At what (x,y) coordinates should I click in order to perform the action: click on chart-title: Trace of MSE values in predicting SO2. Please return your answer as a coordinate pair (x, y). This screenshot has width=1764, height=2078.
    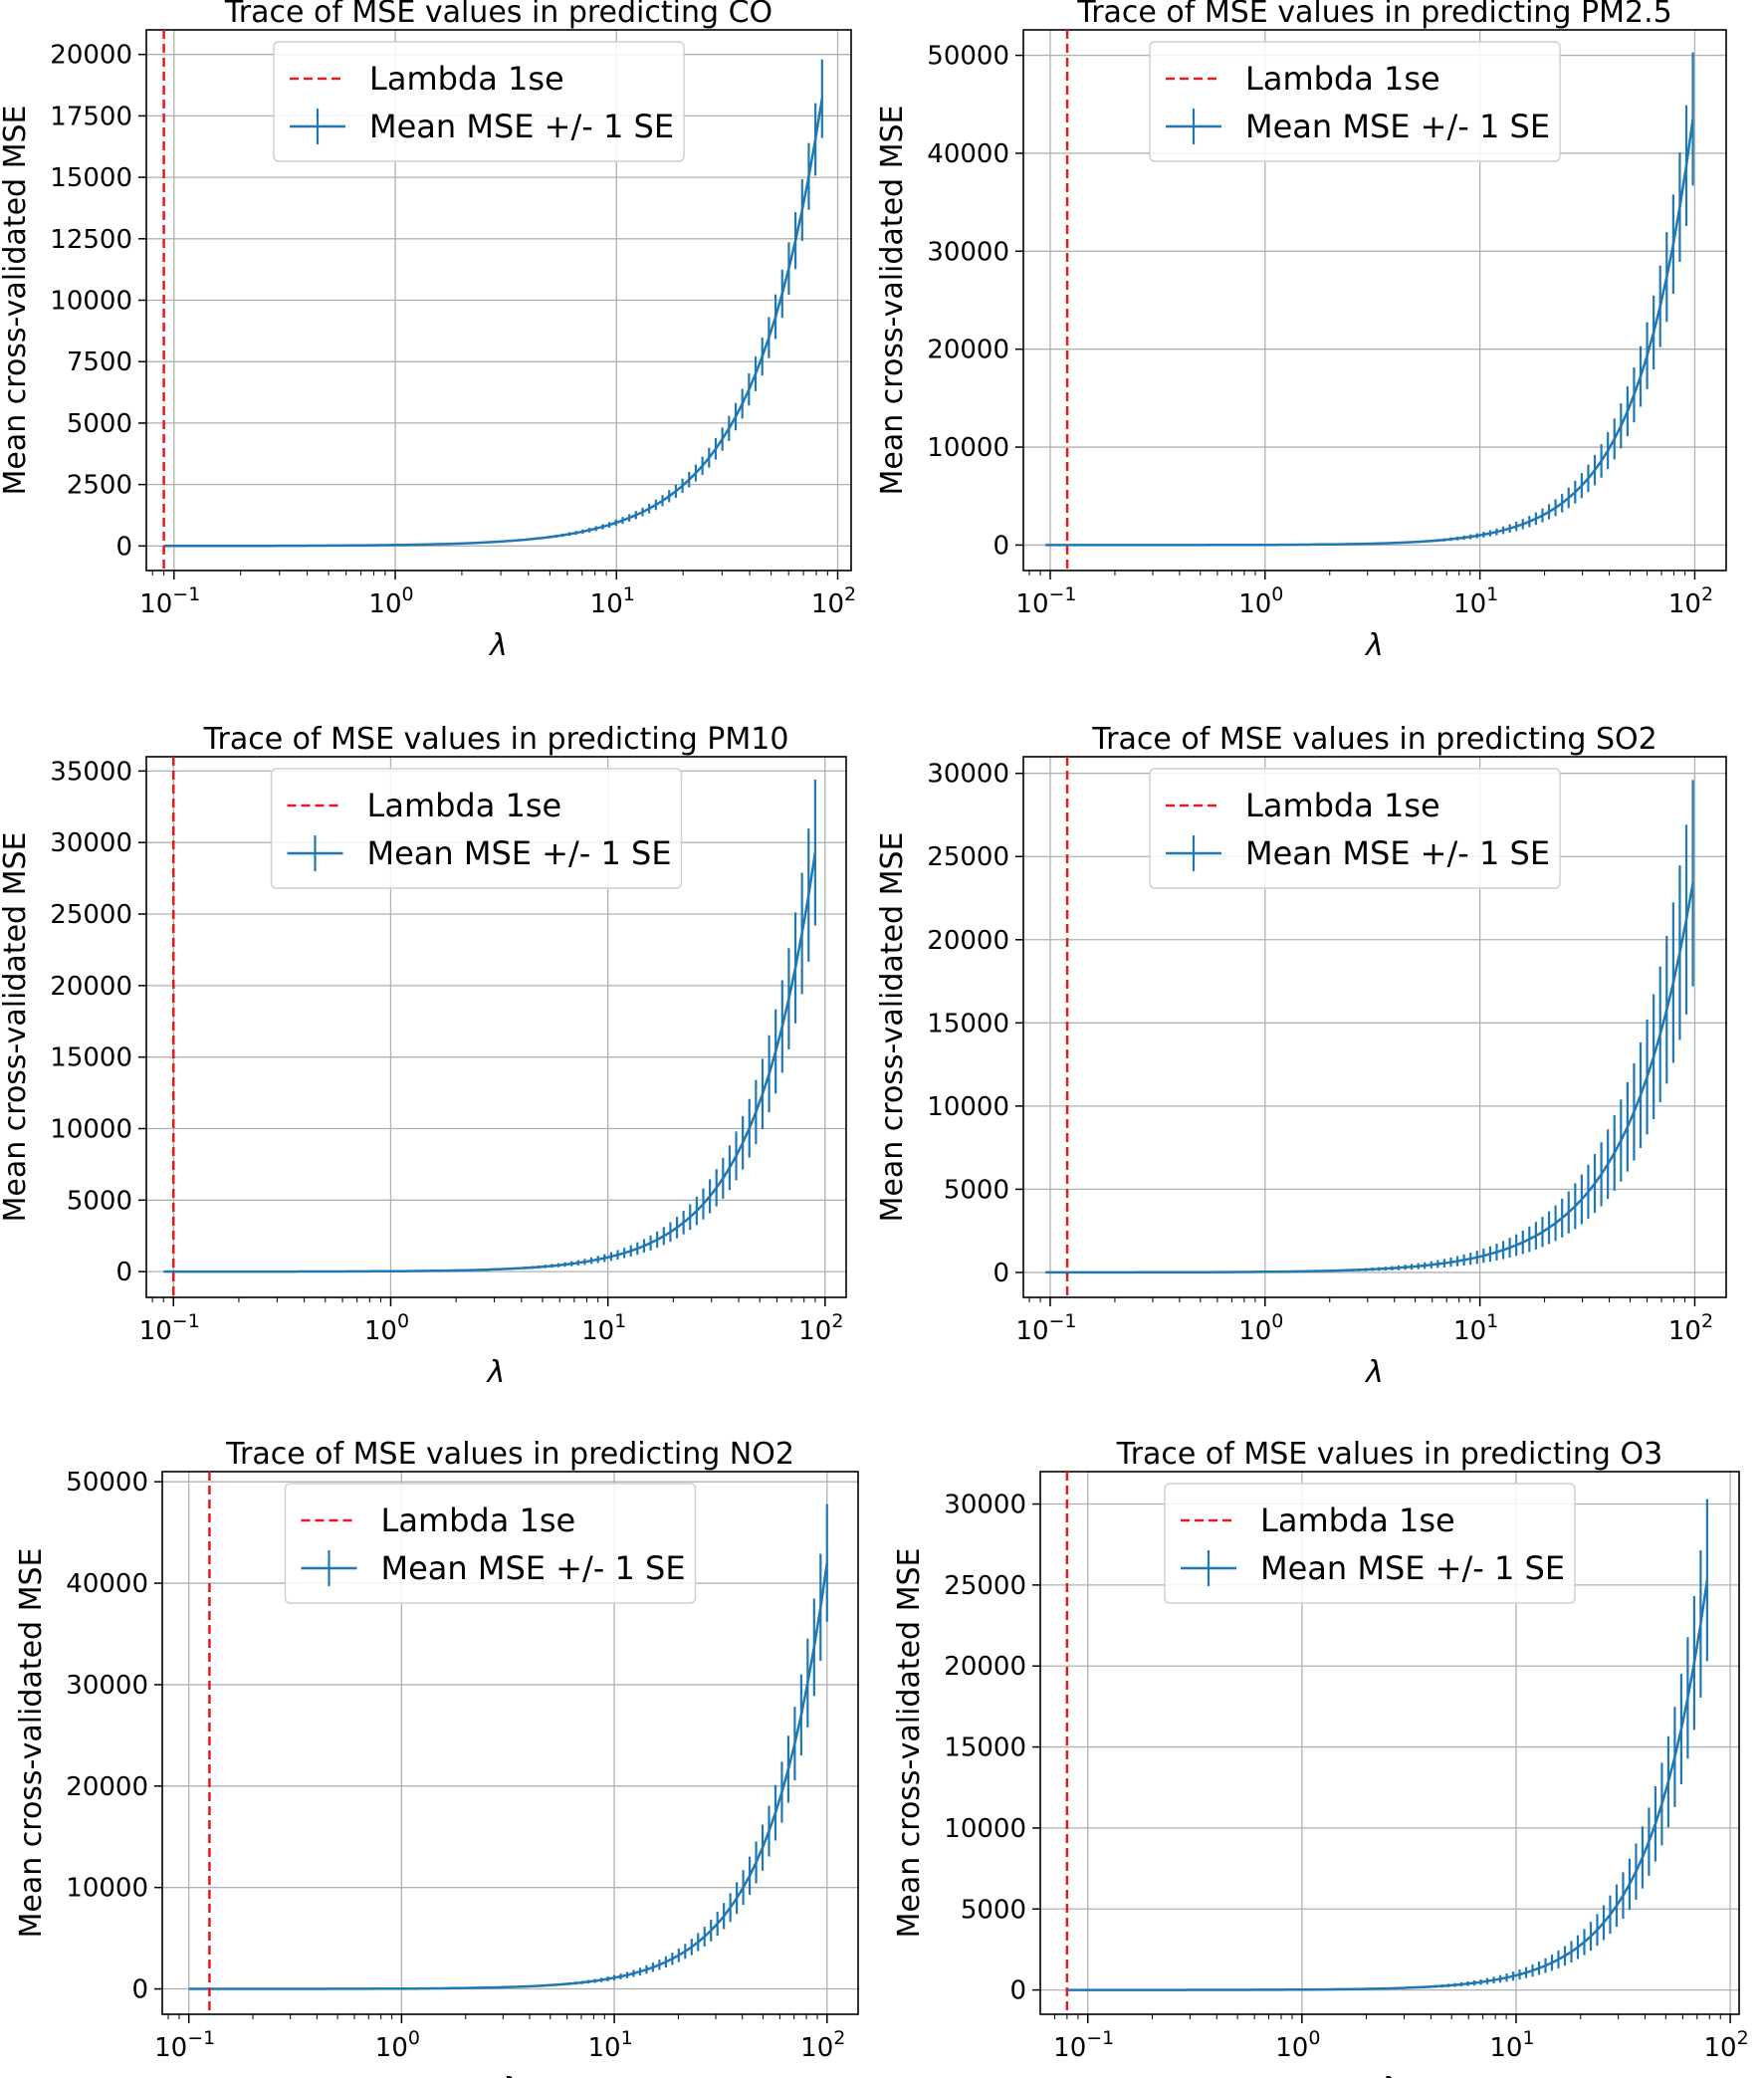
    Looking at the image, I should click on (1374, 739).